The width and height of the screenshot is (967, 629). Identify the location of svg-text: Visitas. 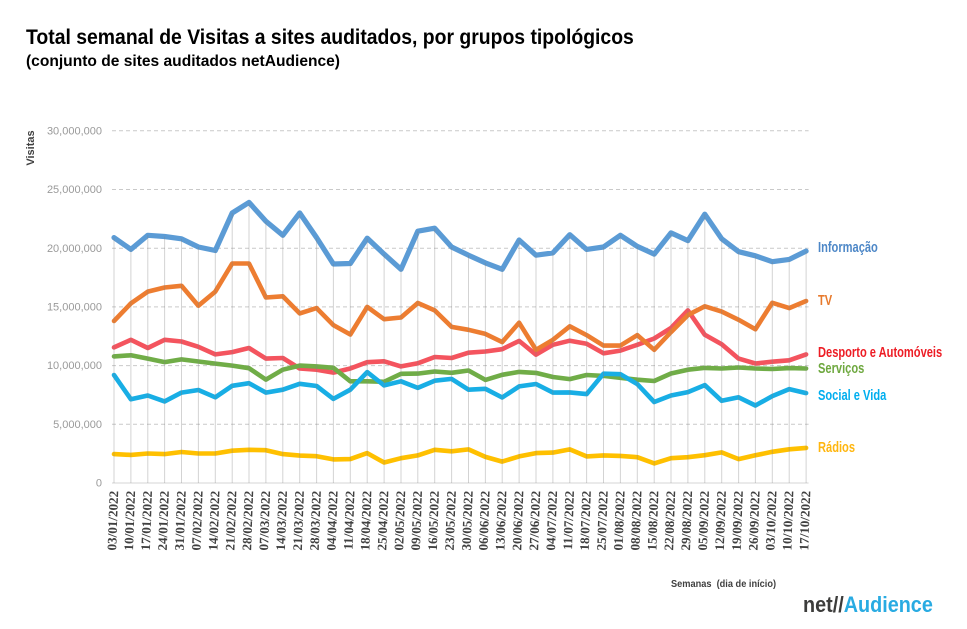
(31, 147).